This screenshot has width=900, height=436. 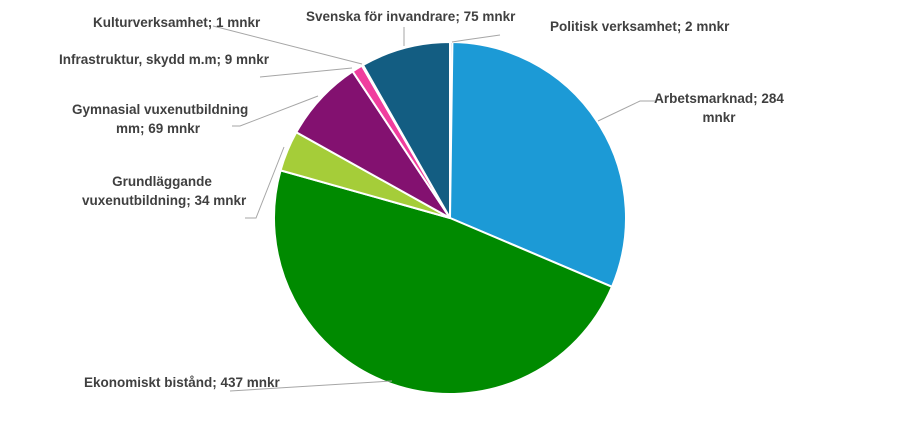 What do you see at coordinates (411, 16) in the screenshot?
I see `label-svenska: Svenska för invandrare; 75 mnkr` at bounding box center [411, 16].